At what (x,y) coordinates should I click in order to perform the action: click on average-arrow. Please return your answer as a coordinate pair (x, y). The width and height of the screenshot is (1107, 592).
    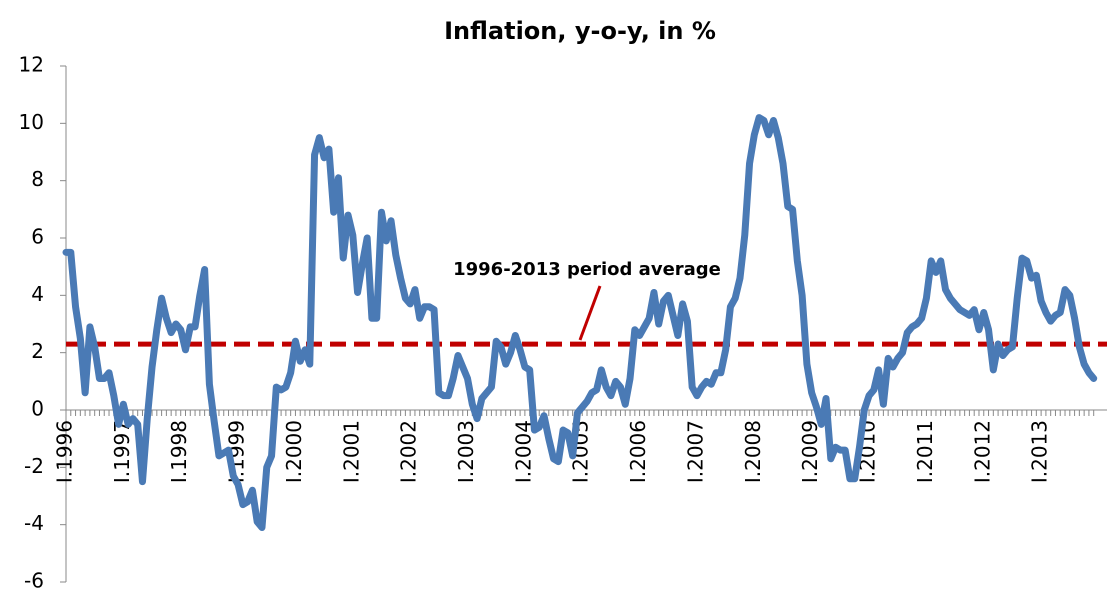
    Looking at the image, I should click on (590, 313).